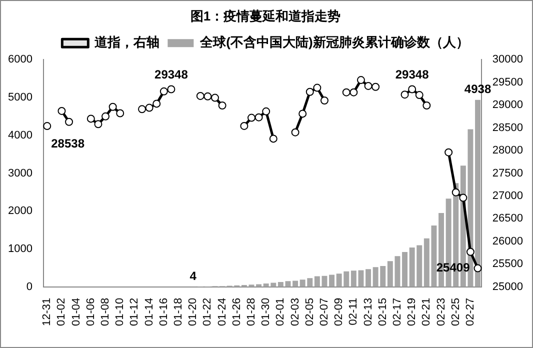 The image size is (533, 348). What do you see at coordinates (398, 312) in the screenshot?
I see `x-tick-label: 02-17` at bounding box center [398, 312].